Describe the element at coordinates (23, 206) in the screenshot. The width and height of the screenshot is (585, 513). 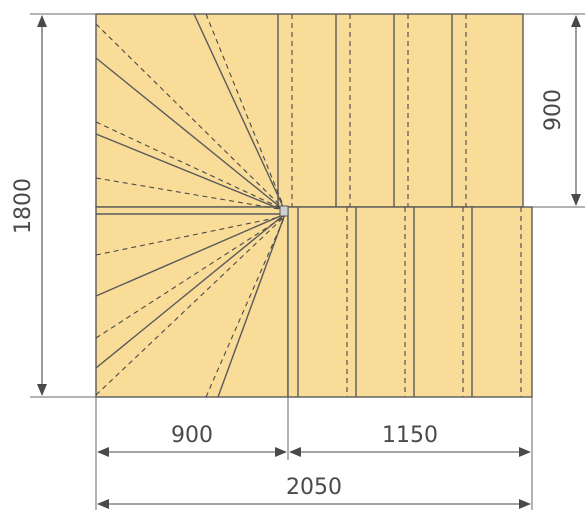
I see `total-height-label: 1800` at that location.